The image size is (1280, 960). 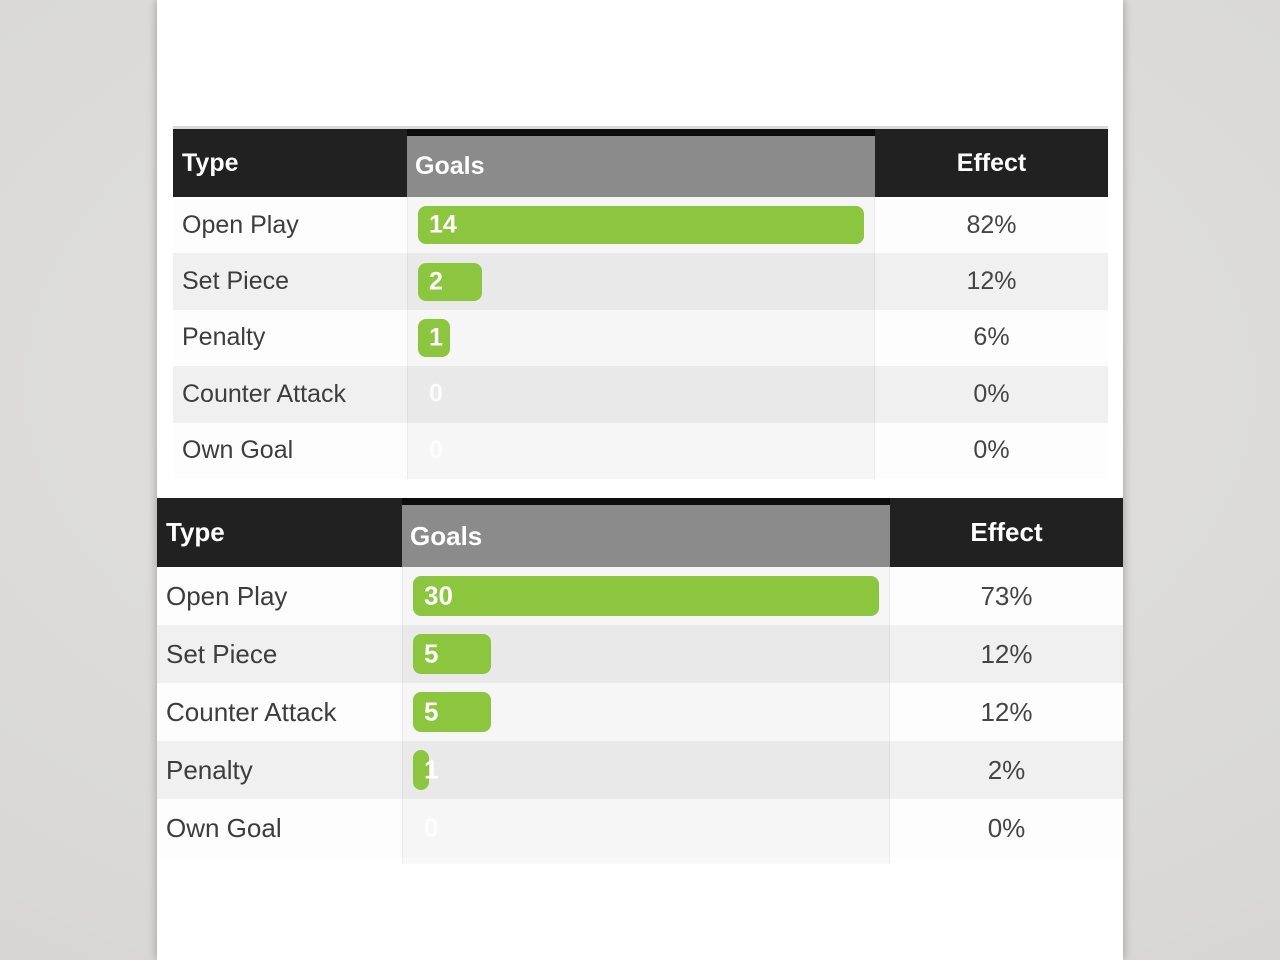 What do you see at coordinates (438, 595) in the screenshot?
I see `goals-value: 30` at bounding box center [438, 595].